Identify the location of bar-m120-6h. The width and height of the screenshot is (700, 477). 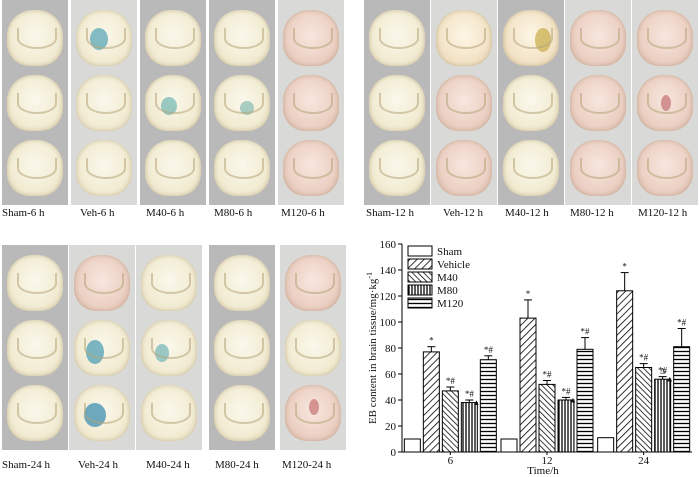
(488, 406).